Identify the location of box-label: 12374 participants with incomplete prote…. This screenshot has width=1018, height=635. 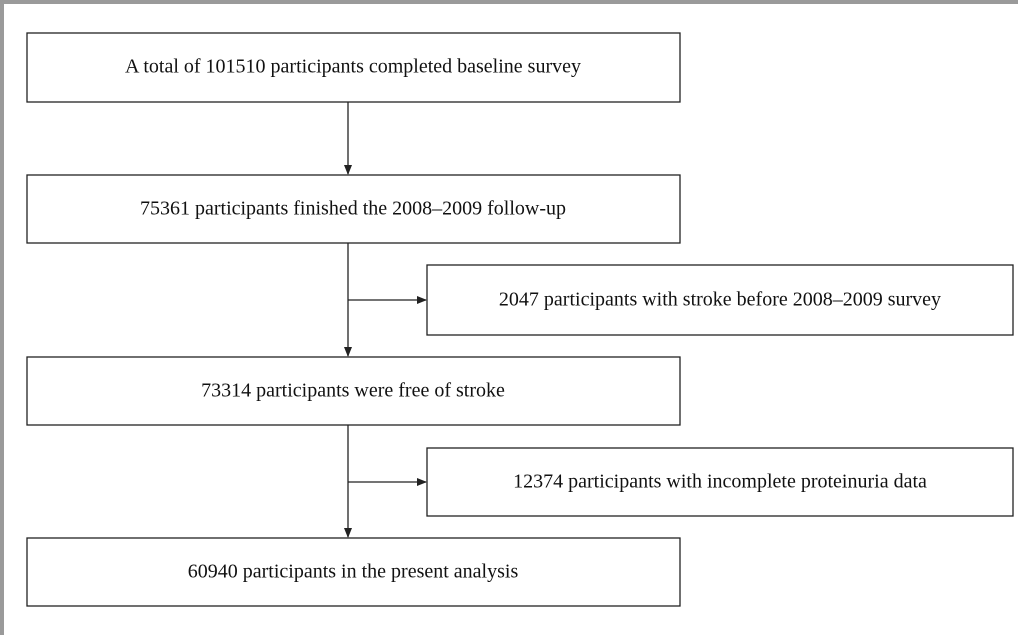
(720, 482).